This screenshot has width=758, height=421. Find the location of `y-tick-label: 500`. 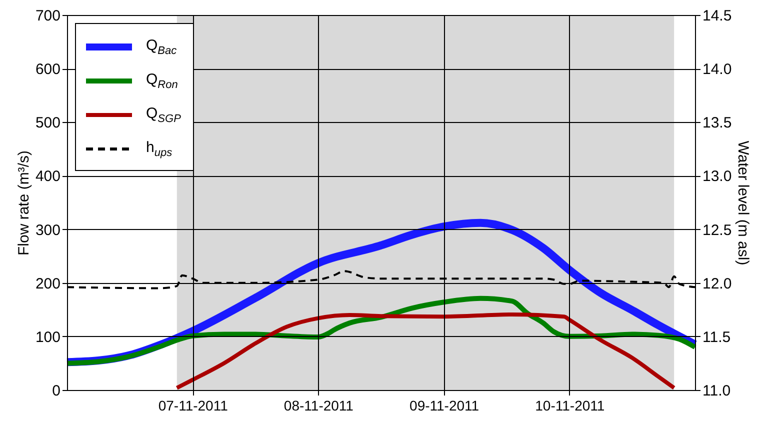

y-tick-label: 500 is located at coordinates (47, 123).